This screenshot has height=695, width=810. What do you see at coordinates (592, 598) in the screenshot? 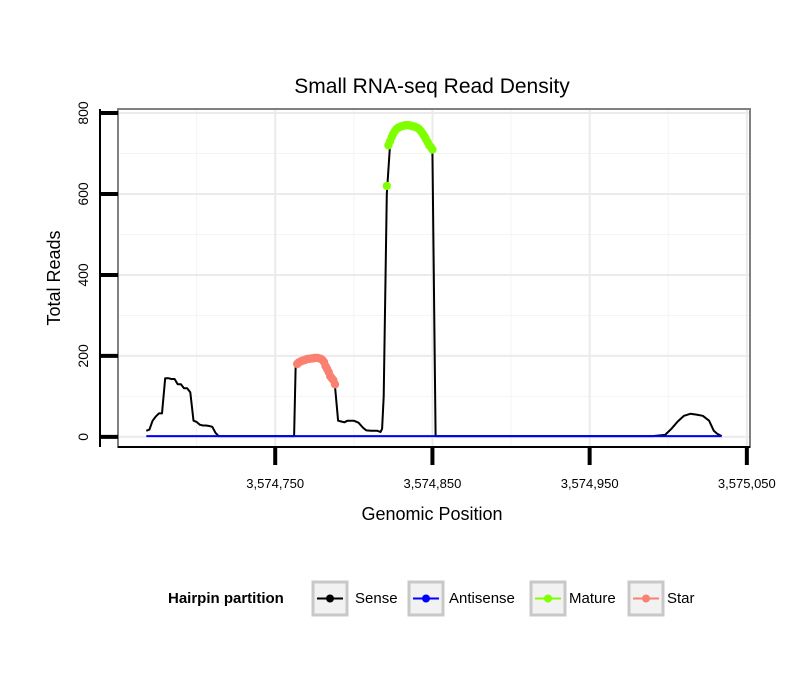
I see `legend-label: Mature` at bounding box center [592, 598].